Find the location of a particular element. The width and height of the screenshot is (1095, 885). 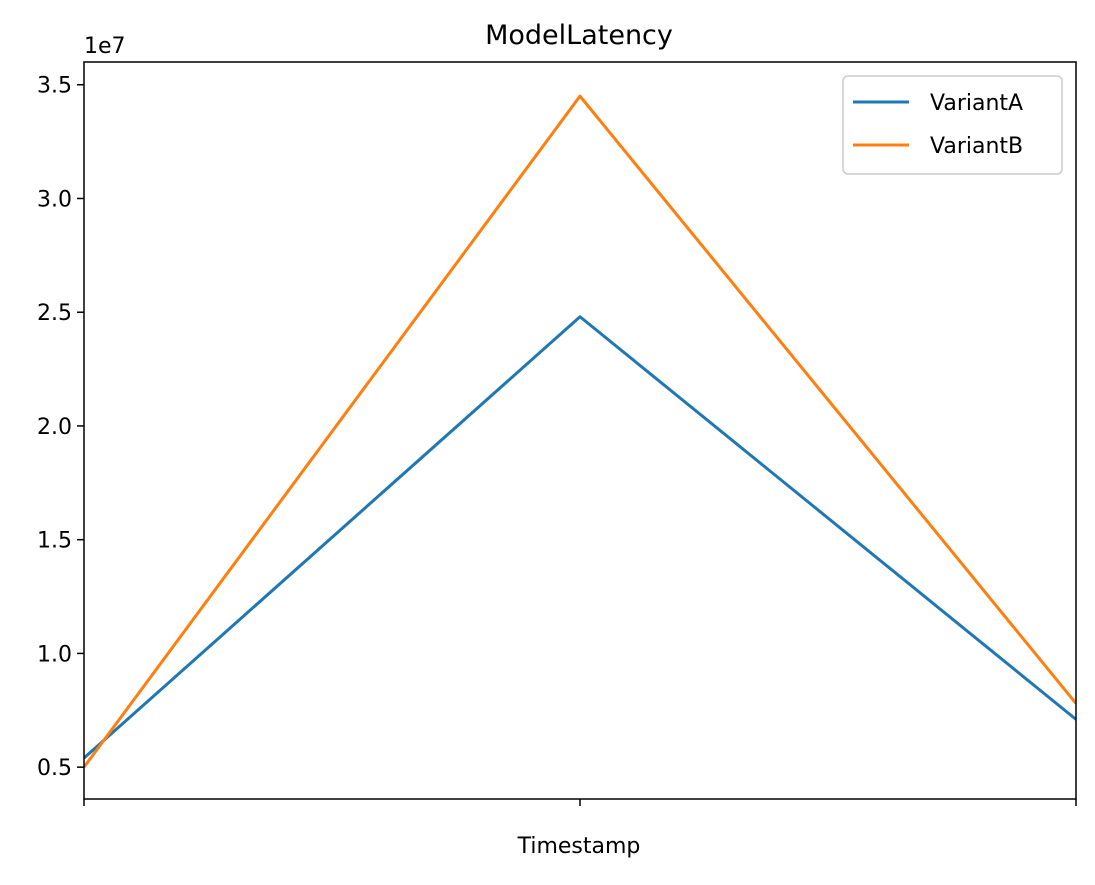

x-axis-label: Timestamp is located at coordinates (579, 846).